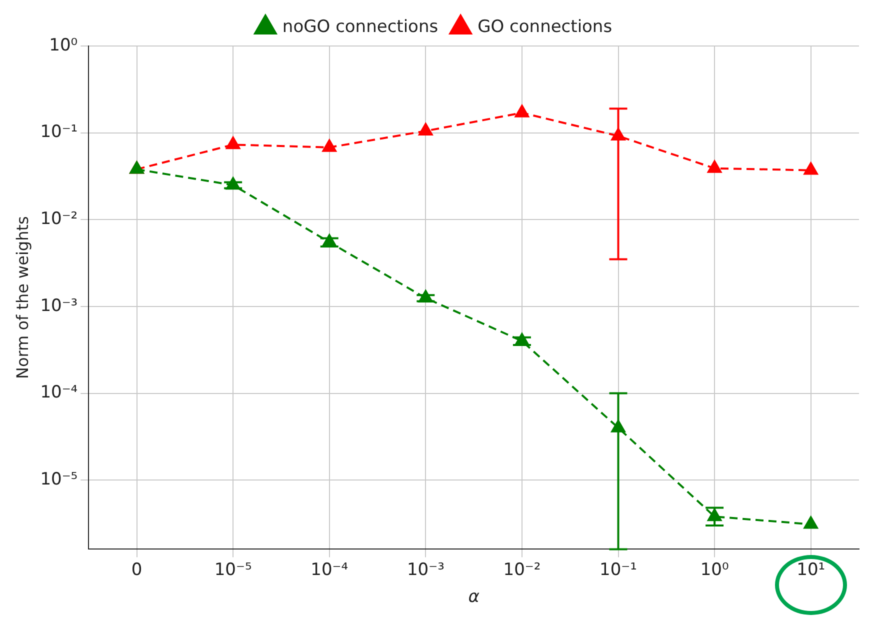 The height and width of the screenshot is (617, 879). I want to click on x-tick-label: 10⁻², so click(522, 570).